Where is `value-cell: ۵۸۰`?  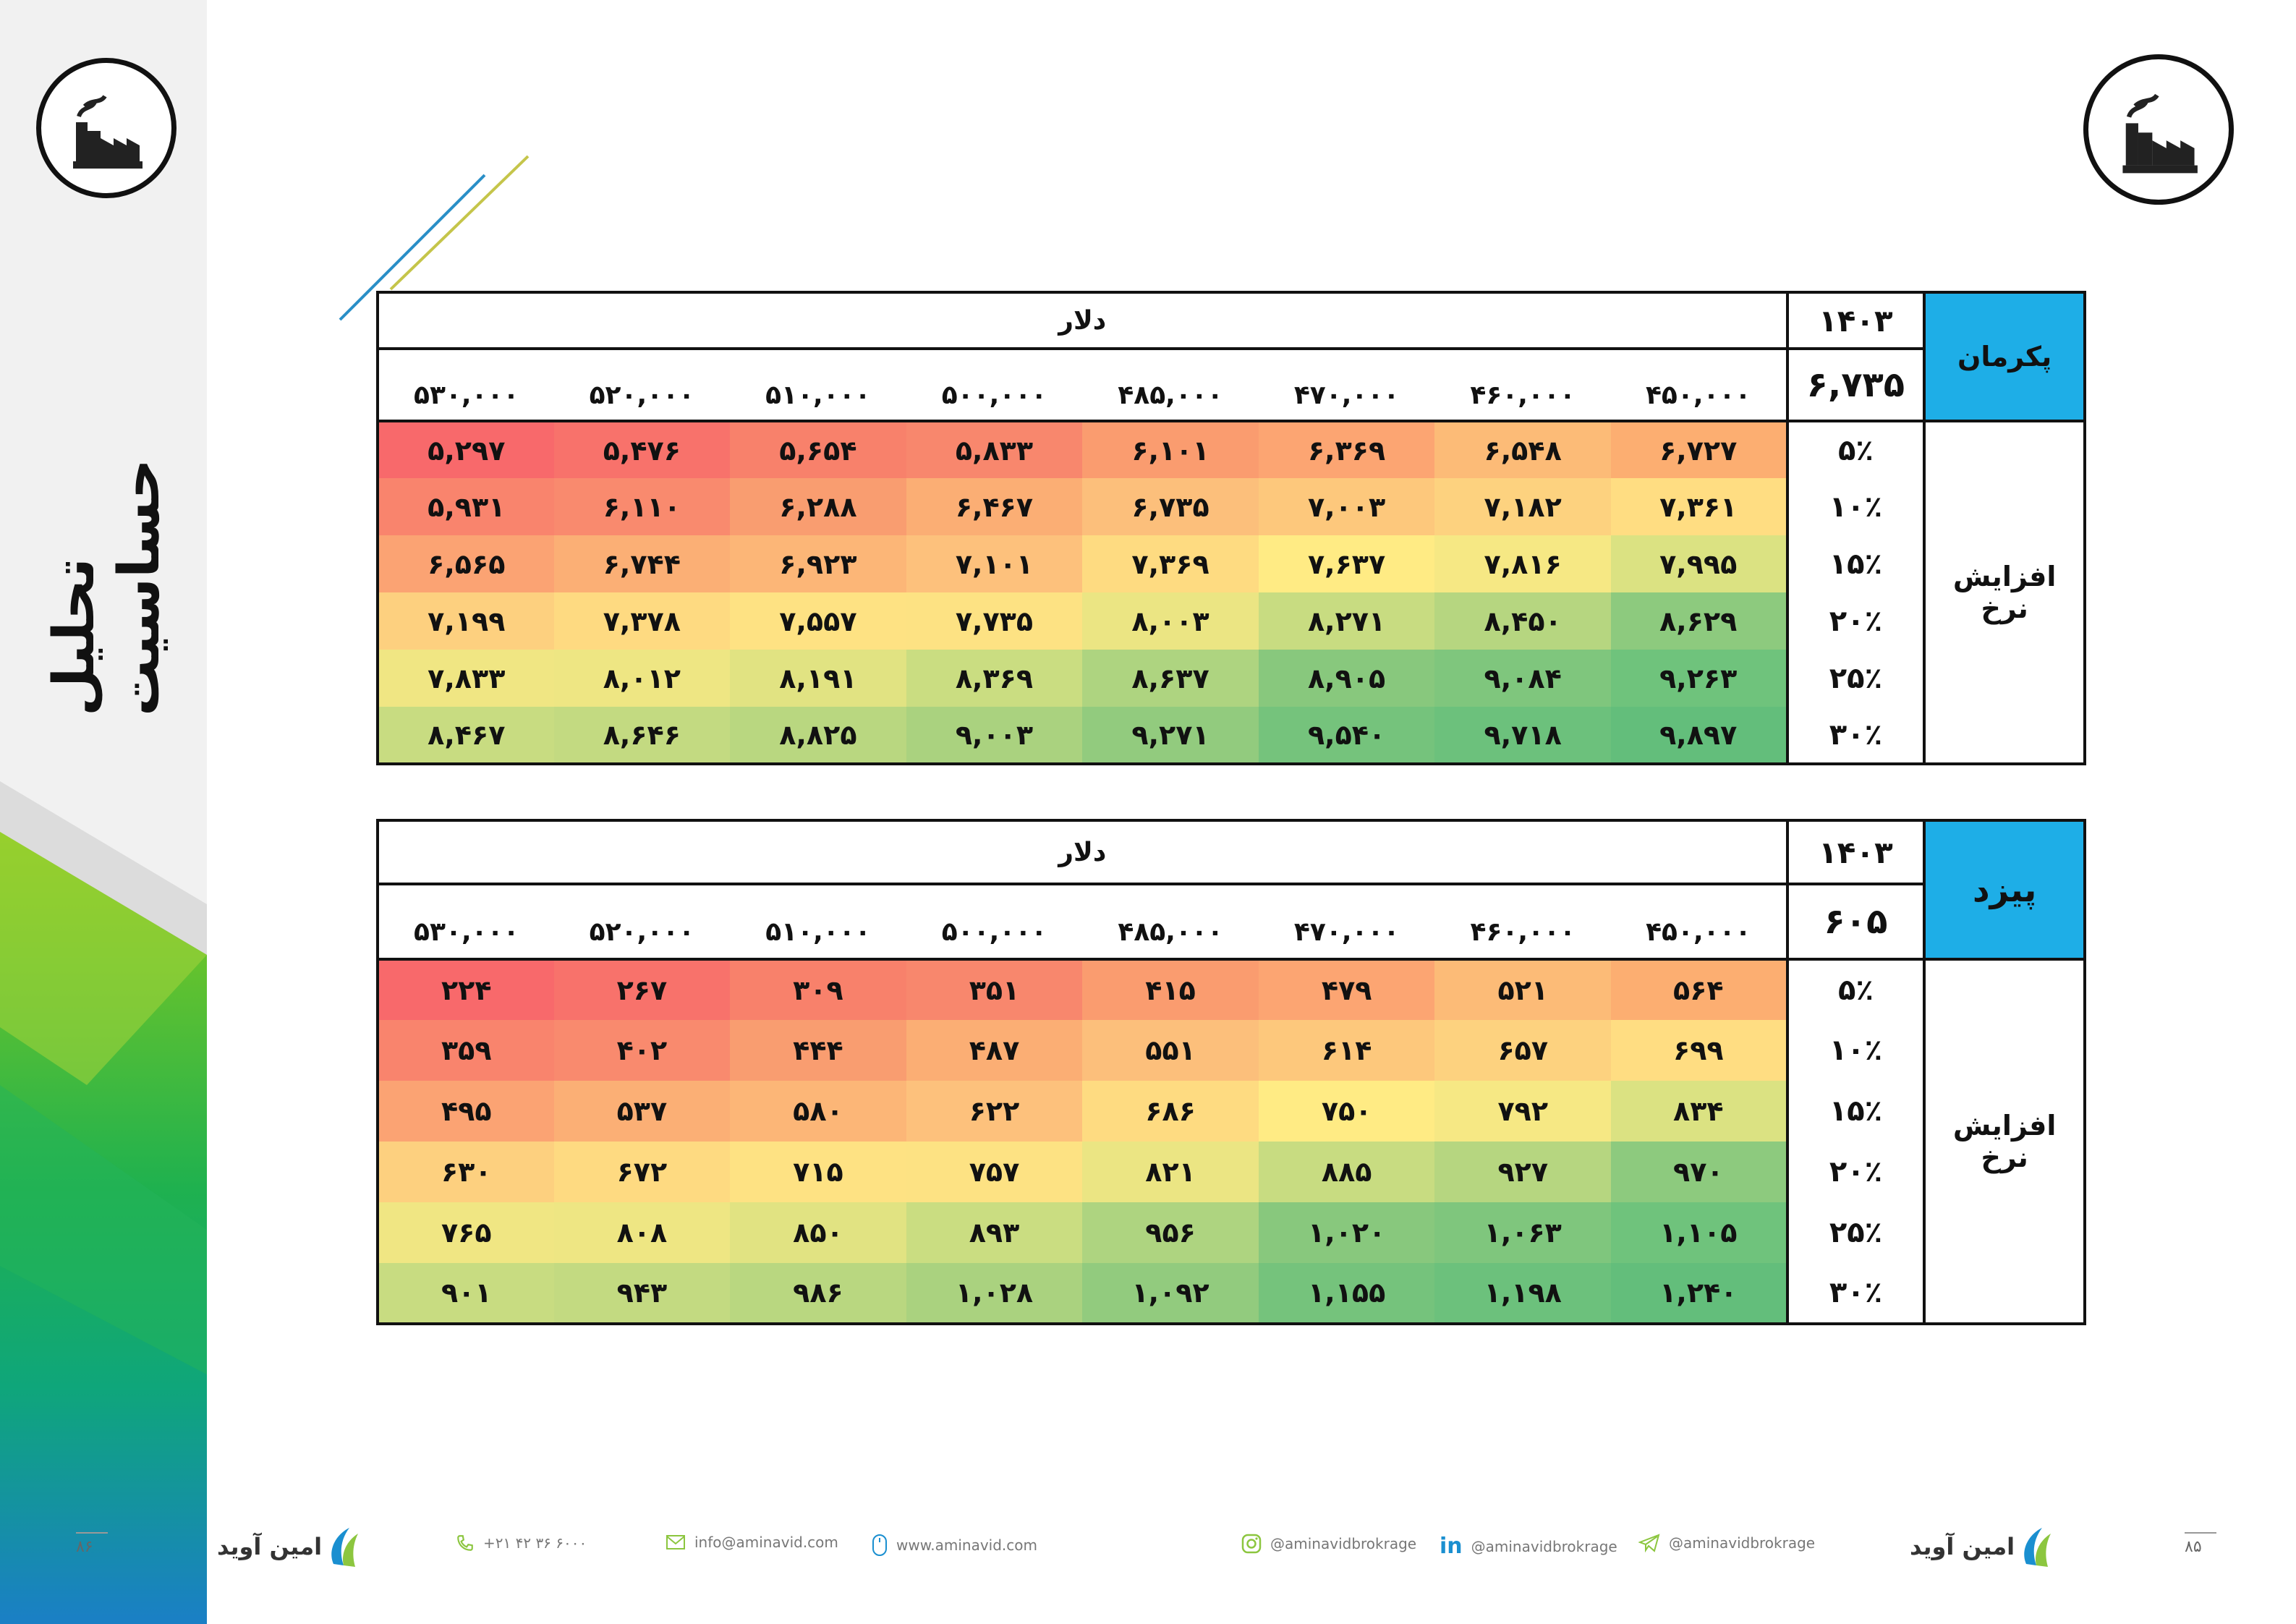
value-cell: ۵۸۰ is located at coordinates (818, 1111).